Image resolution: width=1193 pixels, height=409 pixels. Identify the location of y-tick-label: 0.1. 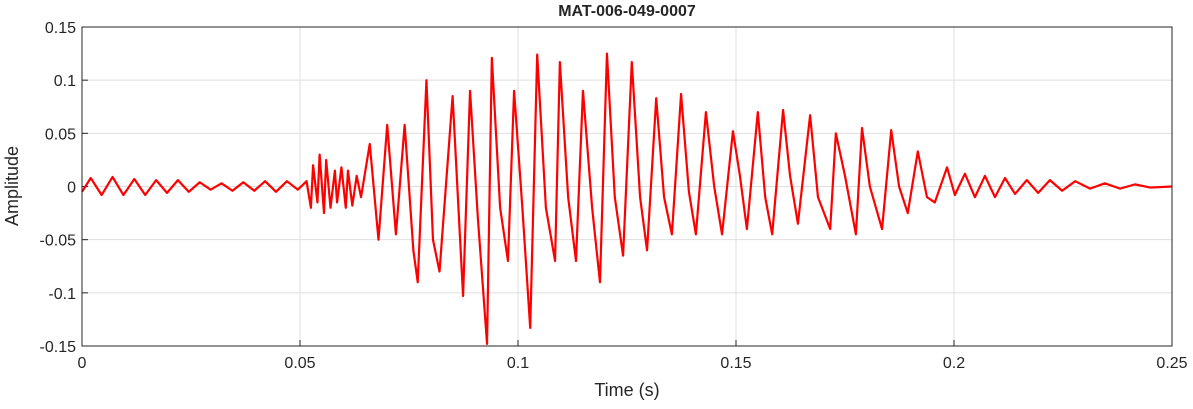
(65, 81).